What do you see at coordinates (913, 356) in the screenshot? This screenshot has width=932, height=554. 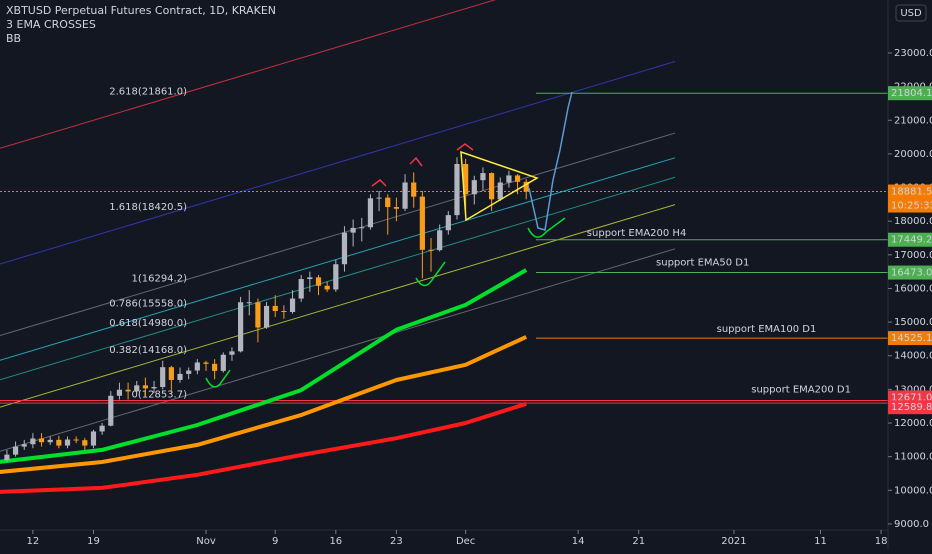 I see `y-tick-label: 14000.0` at bounding box center [913, 356].